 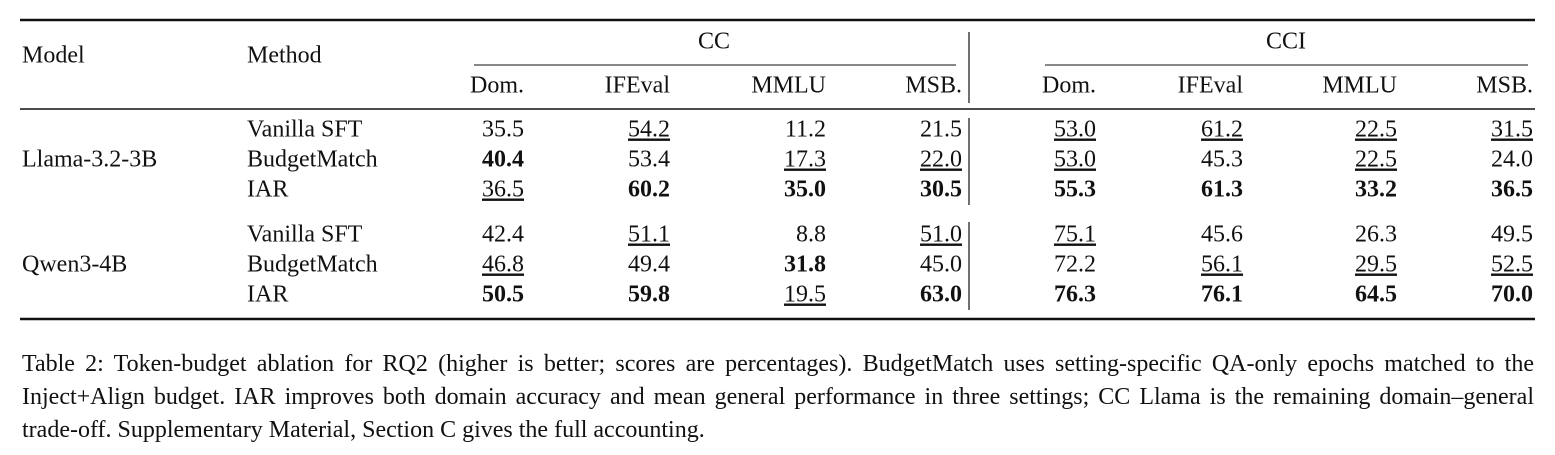 I want to click on score: 17.3, so click(x=805, y=160).